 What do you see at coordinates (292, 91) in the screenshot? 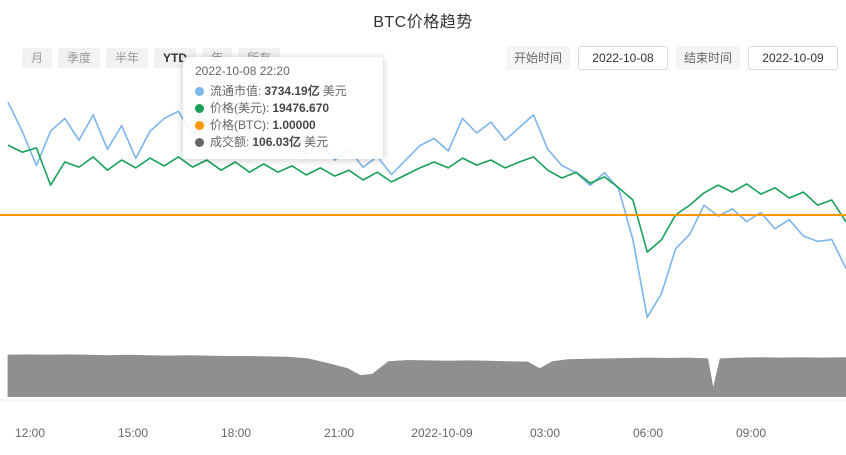
I see `tooltip-series-value: 3734.19亿` at bounding box center [292, 91].